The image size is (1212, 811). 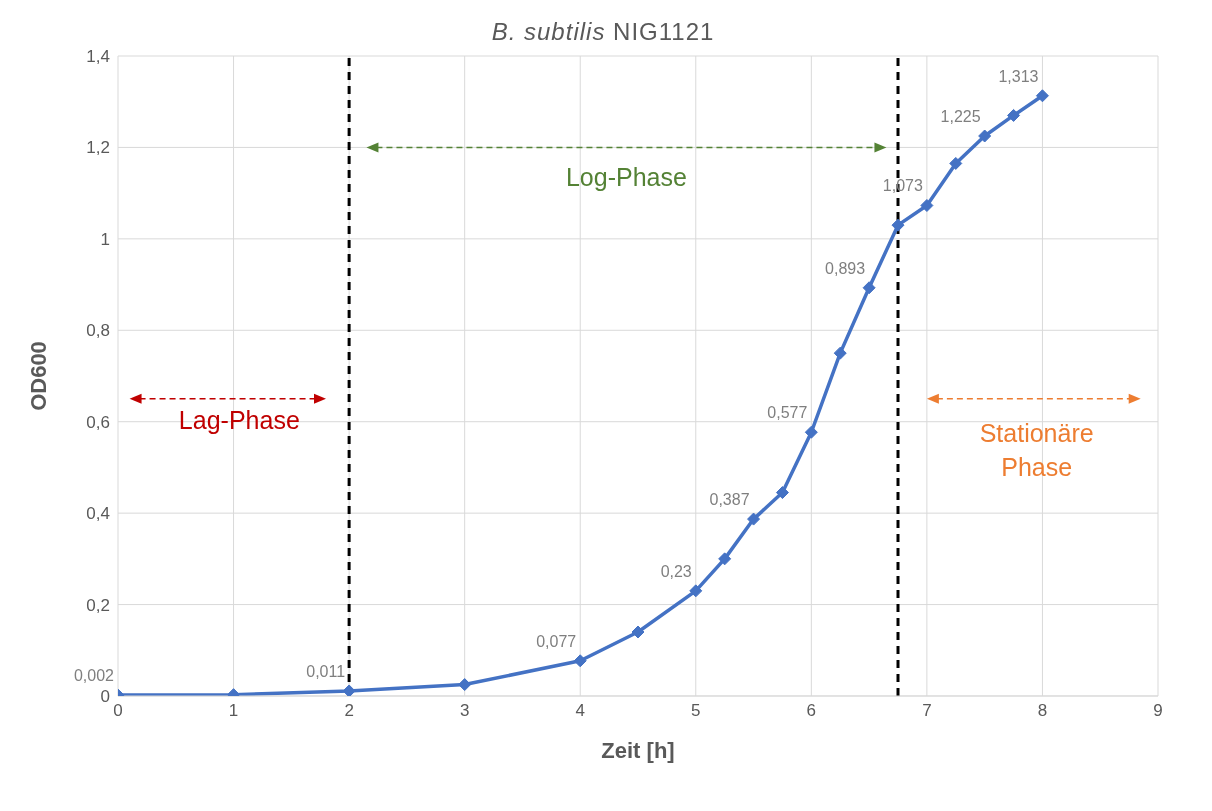 What do you see at coordinates (118, 711) in the screenshot?
I see `x-tick-label: 0` at bounding box center [118, 711].